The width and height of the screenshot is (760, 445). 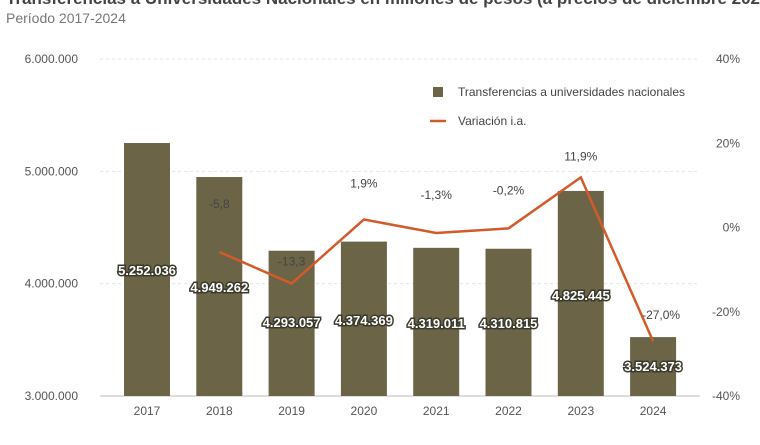 What do you see at coordinates (726, 312) in the screenshot?
I see `y-right-tick-label: -20%` at bounding box center [726, 312].